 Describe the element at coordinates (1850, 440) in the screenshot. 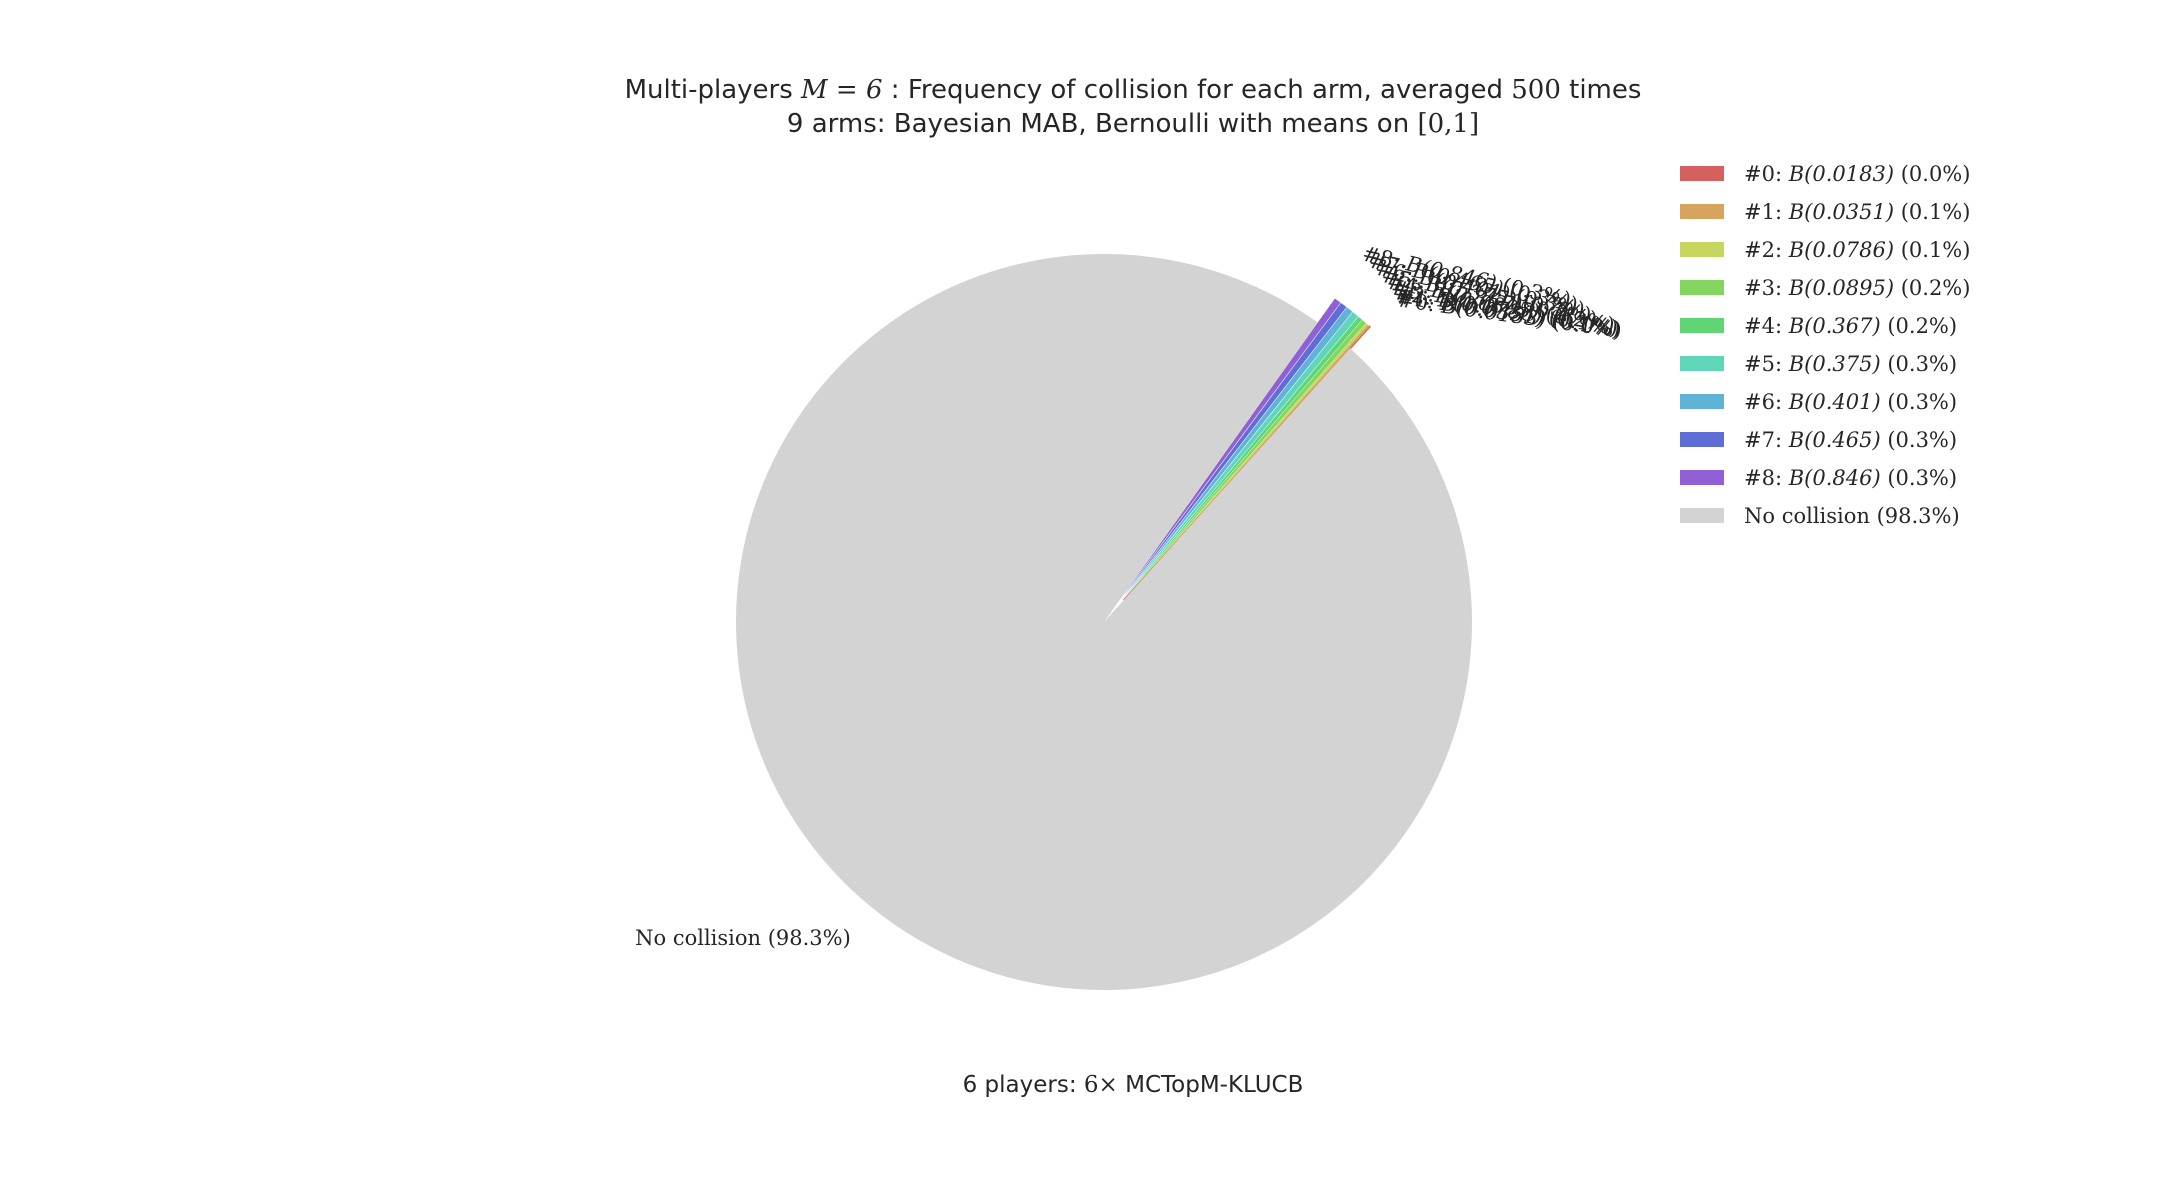

I see `legend-entry-7: #7: B(0.465) (0.3%)` at that location.